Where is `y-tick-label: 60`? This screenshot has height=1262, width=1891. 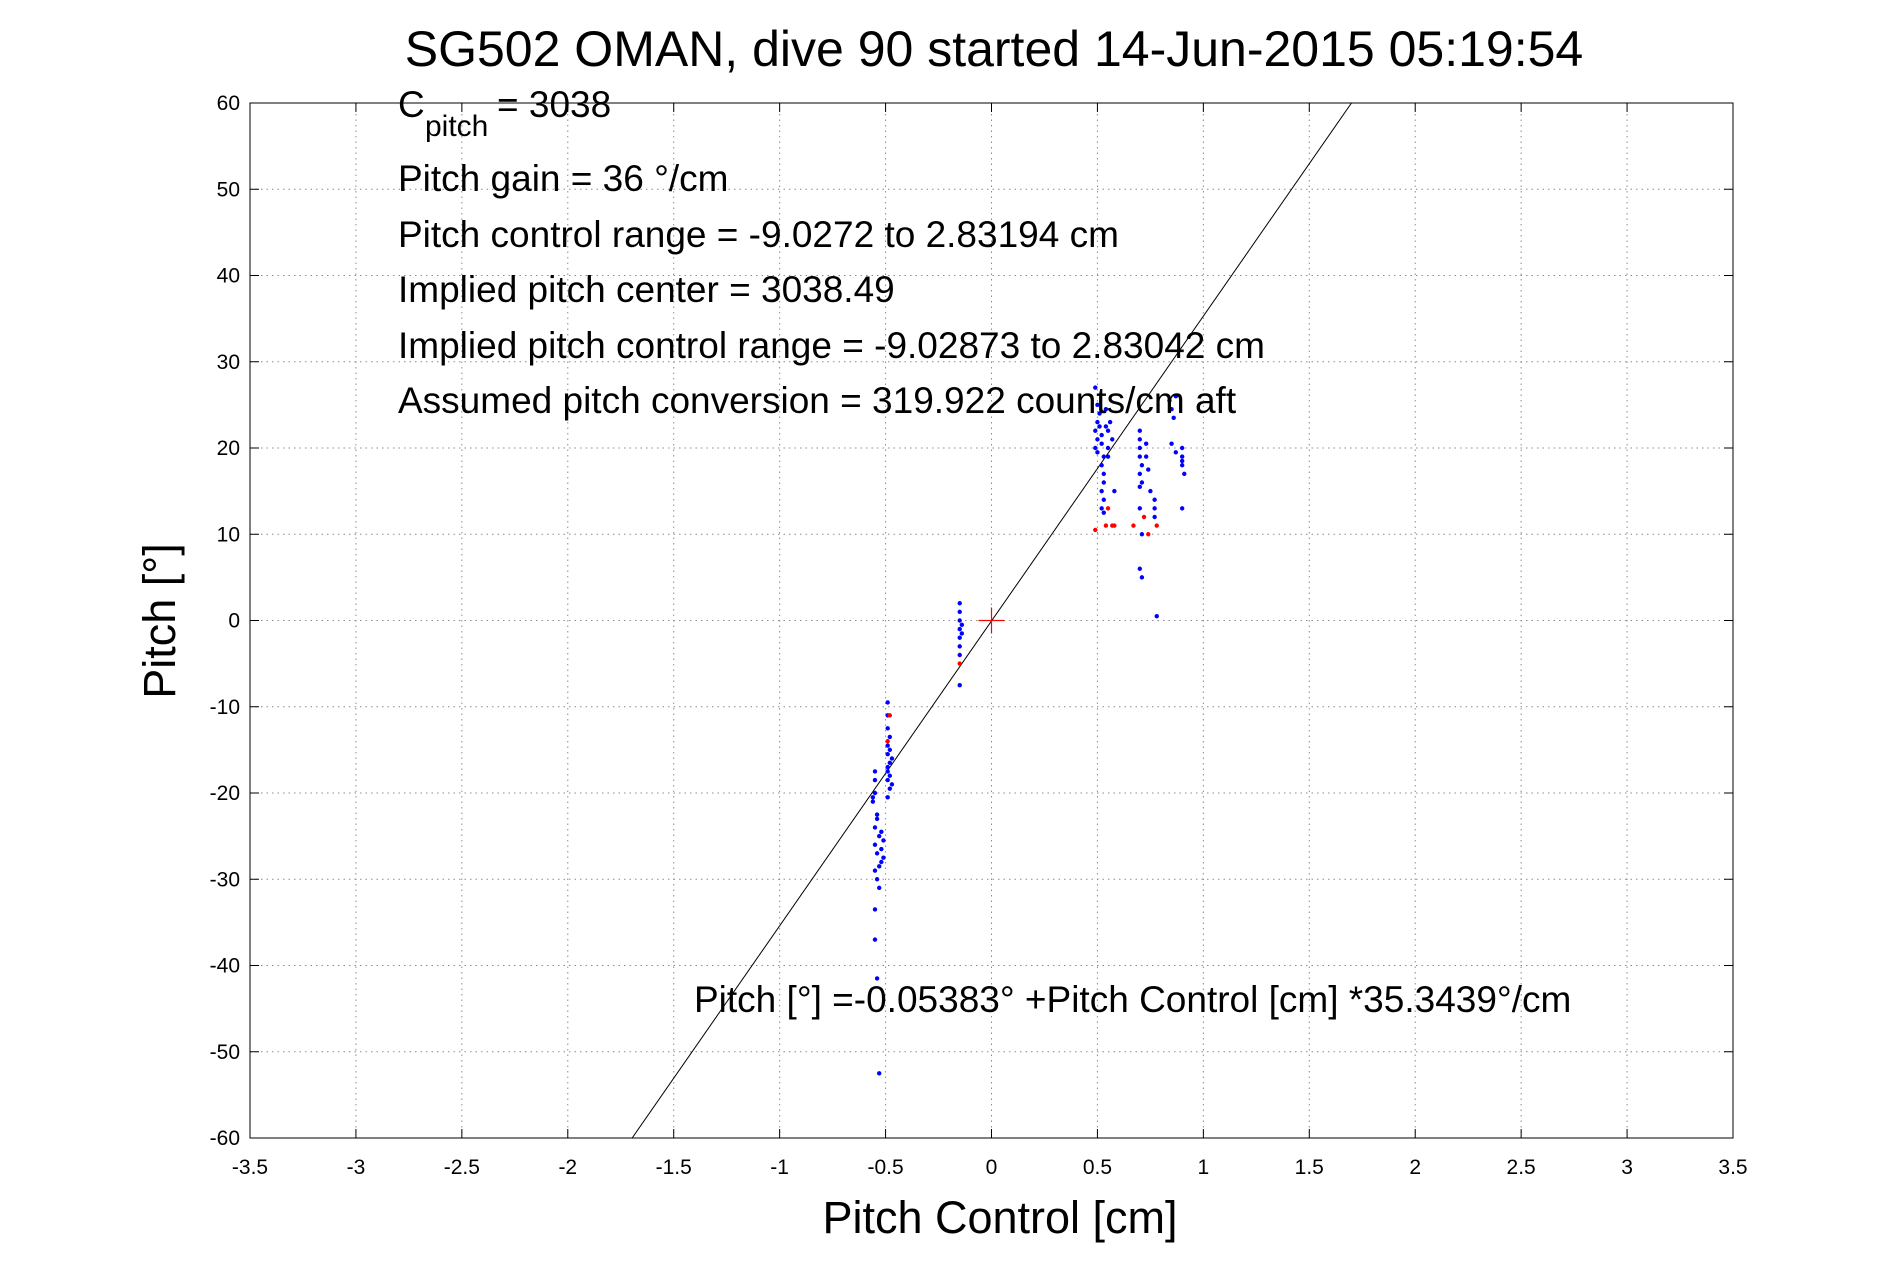 y-tick-label: 60 is located at coordinates (228, 103).